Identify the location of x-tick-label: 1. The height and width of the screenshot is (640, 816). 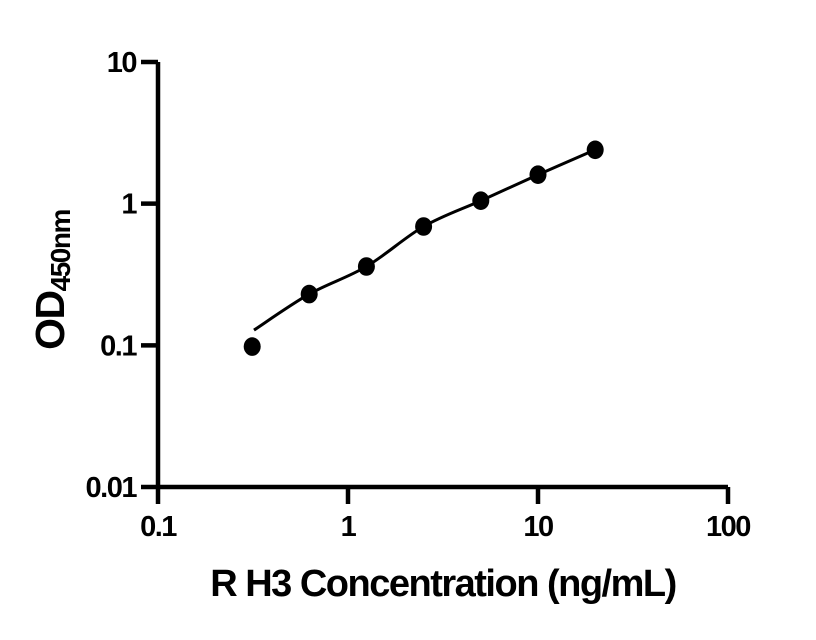
(349, 527).